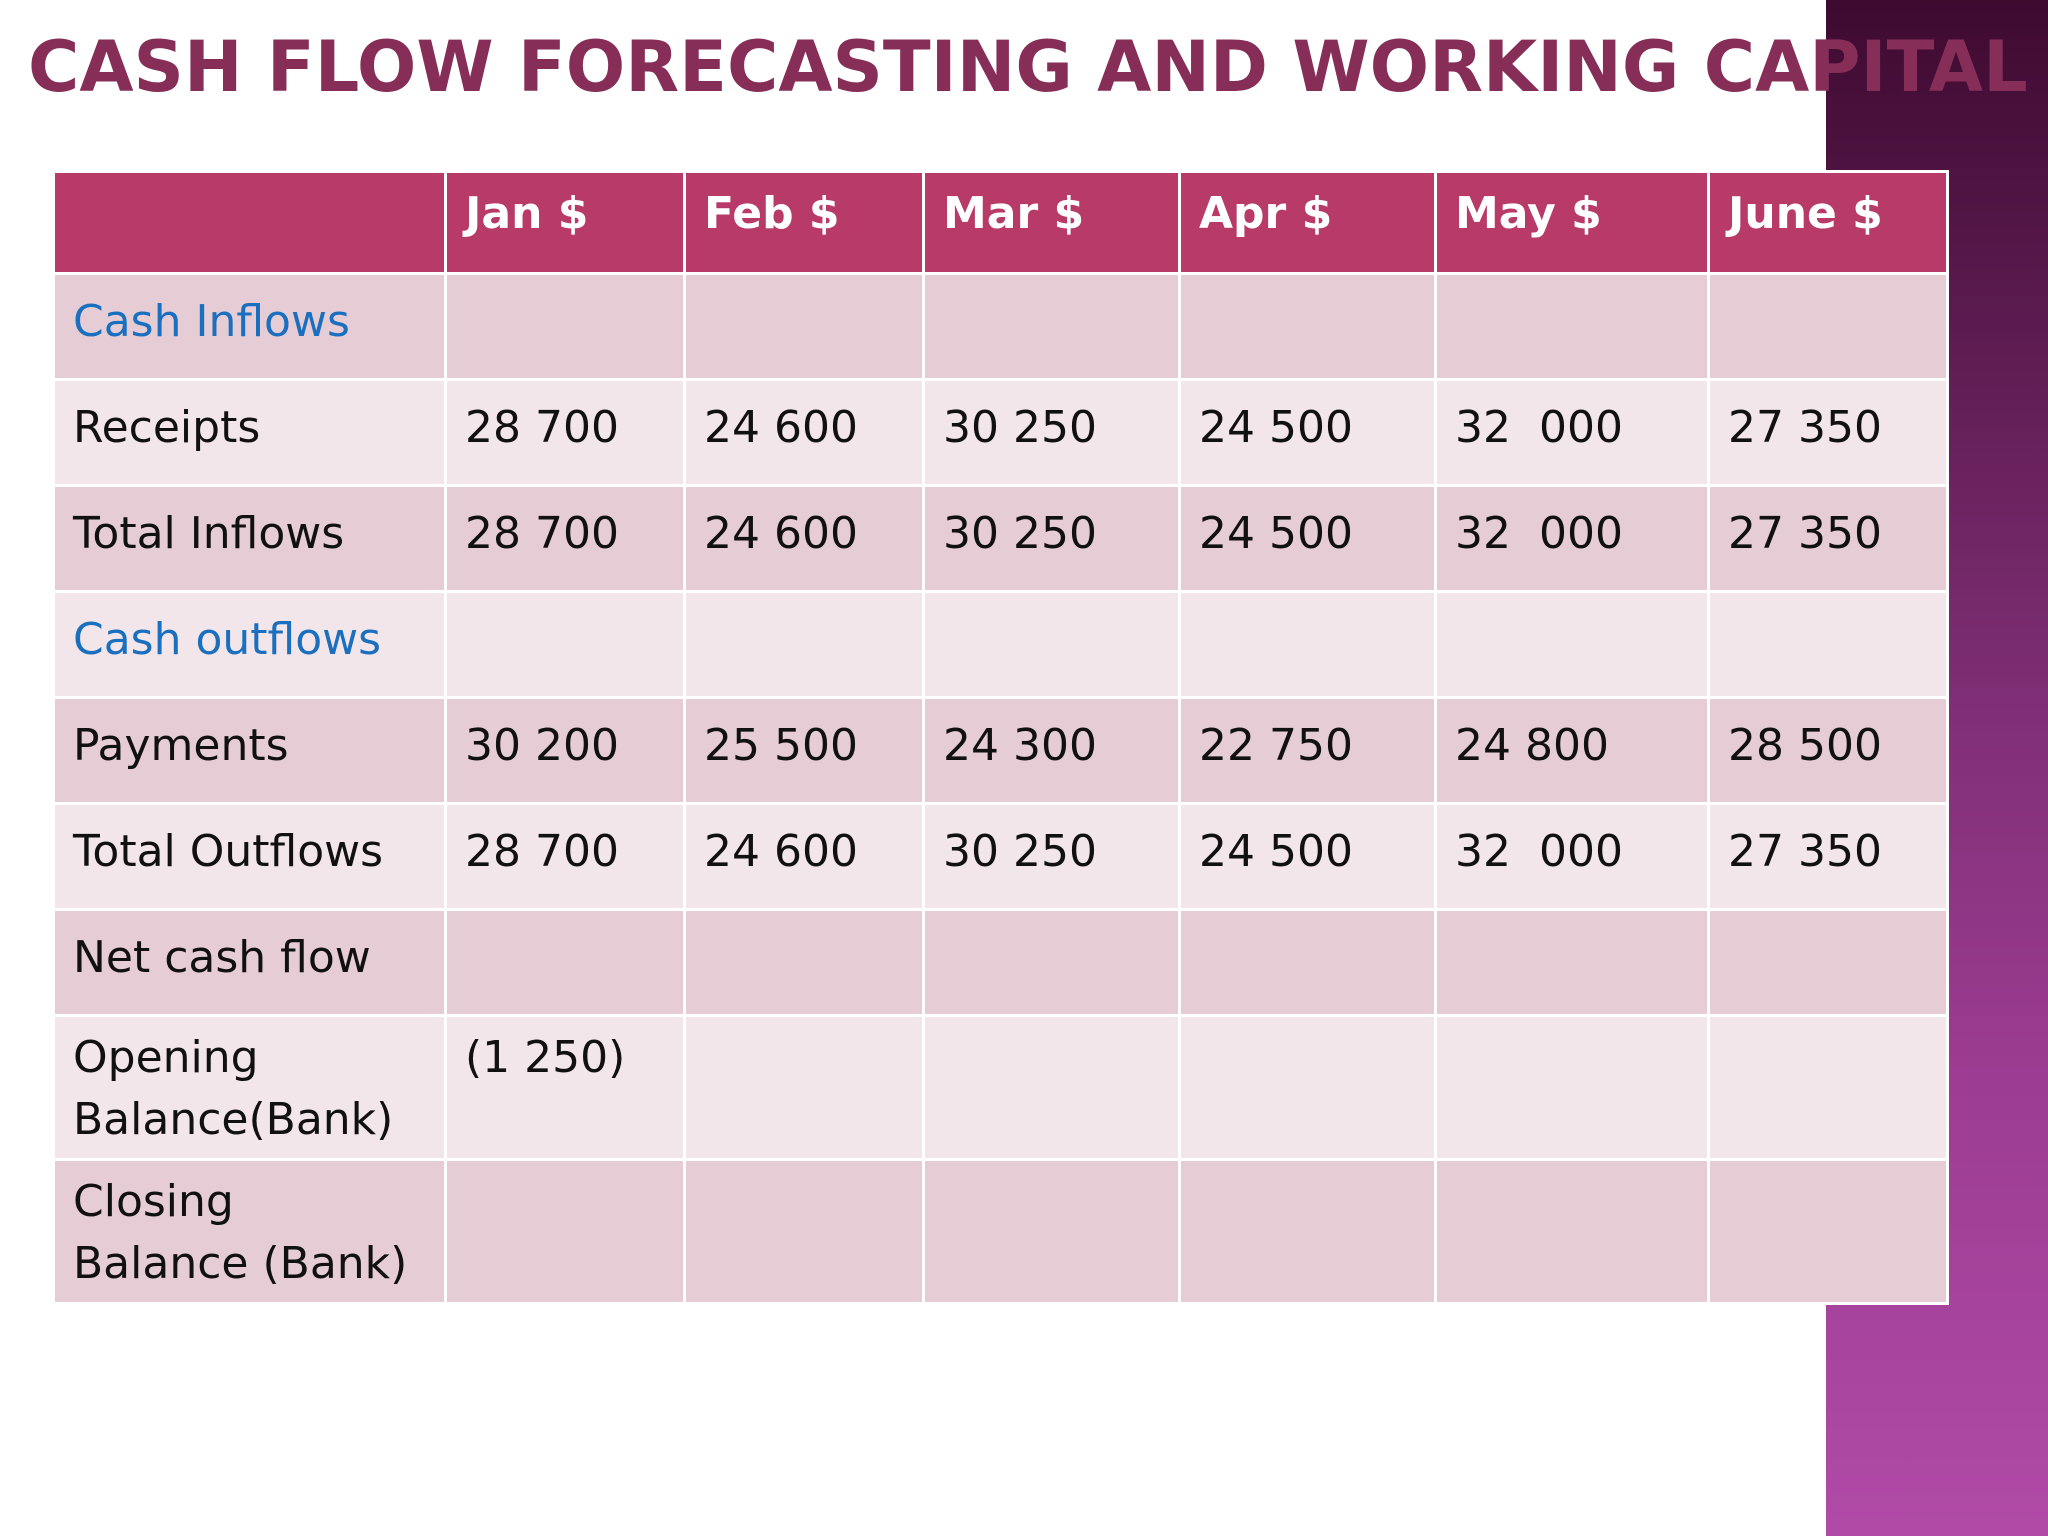 The width and height of the screenshot is (2048, 1536). Describe the element at coordinates (249, 326) in the screenshot. I see `row-label: Cash Inflows` at that location.